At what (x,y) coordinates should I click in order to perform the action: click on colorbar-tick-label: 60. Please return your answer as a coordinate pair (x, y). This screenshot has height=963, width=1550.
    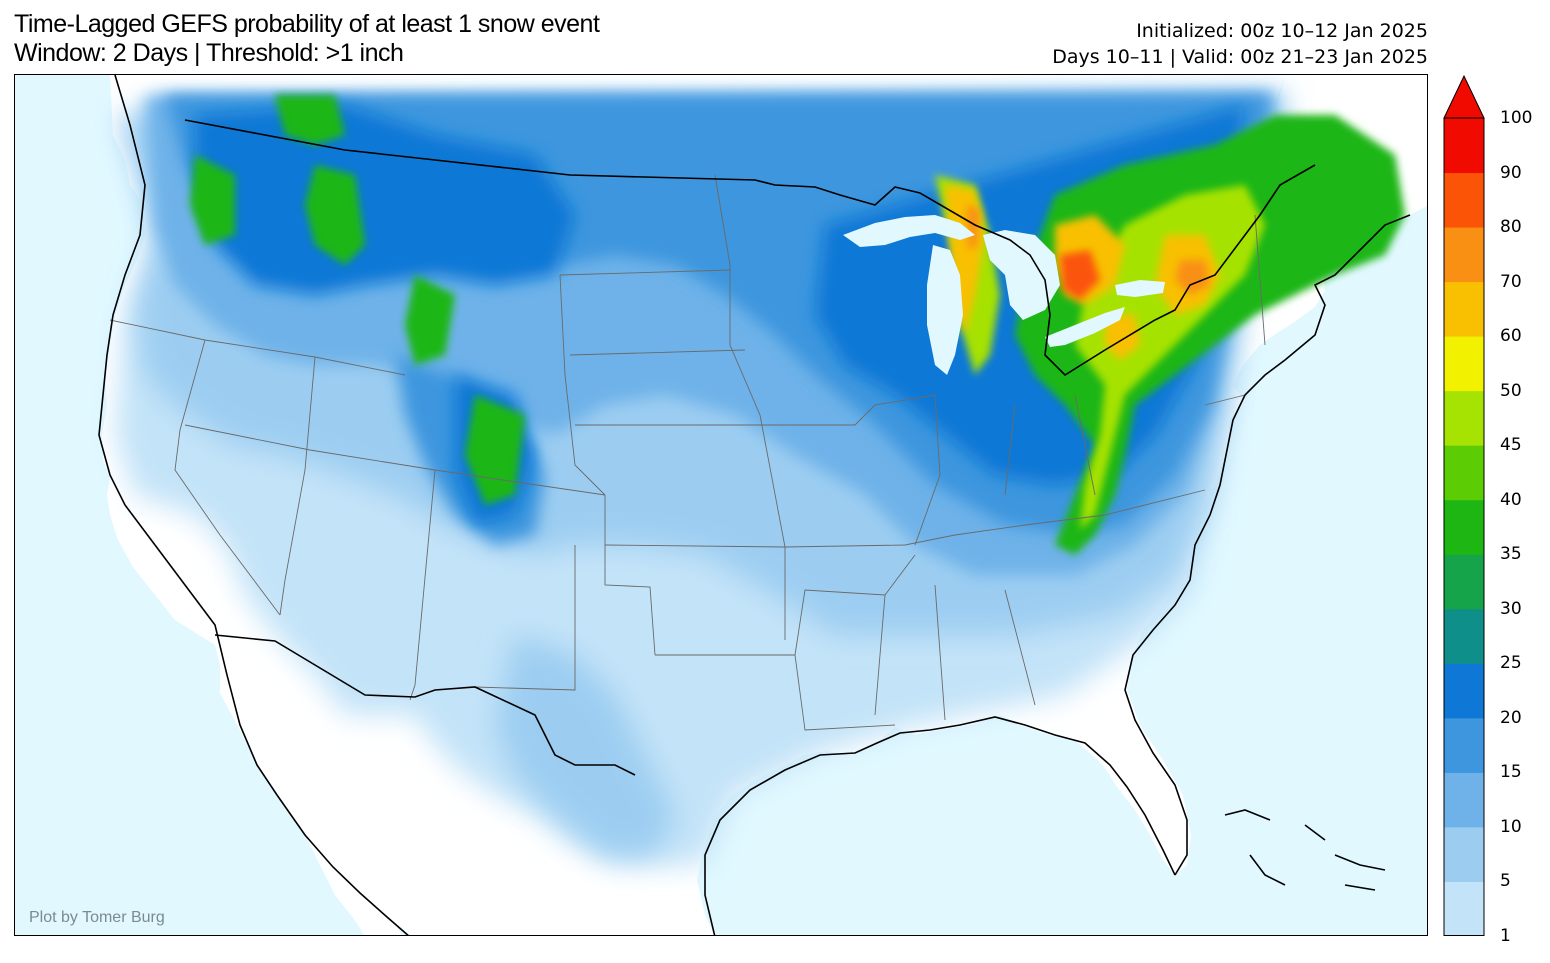
    Looking at the image, I should click on (1511, 336).